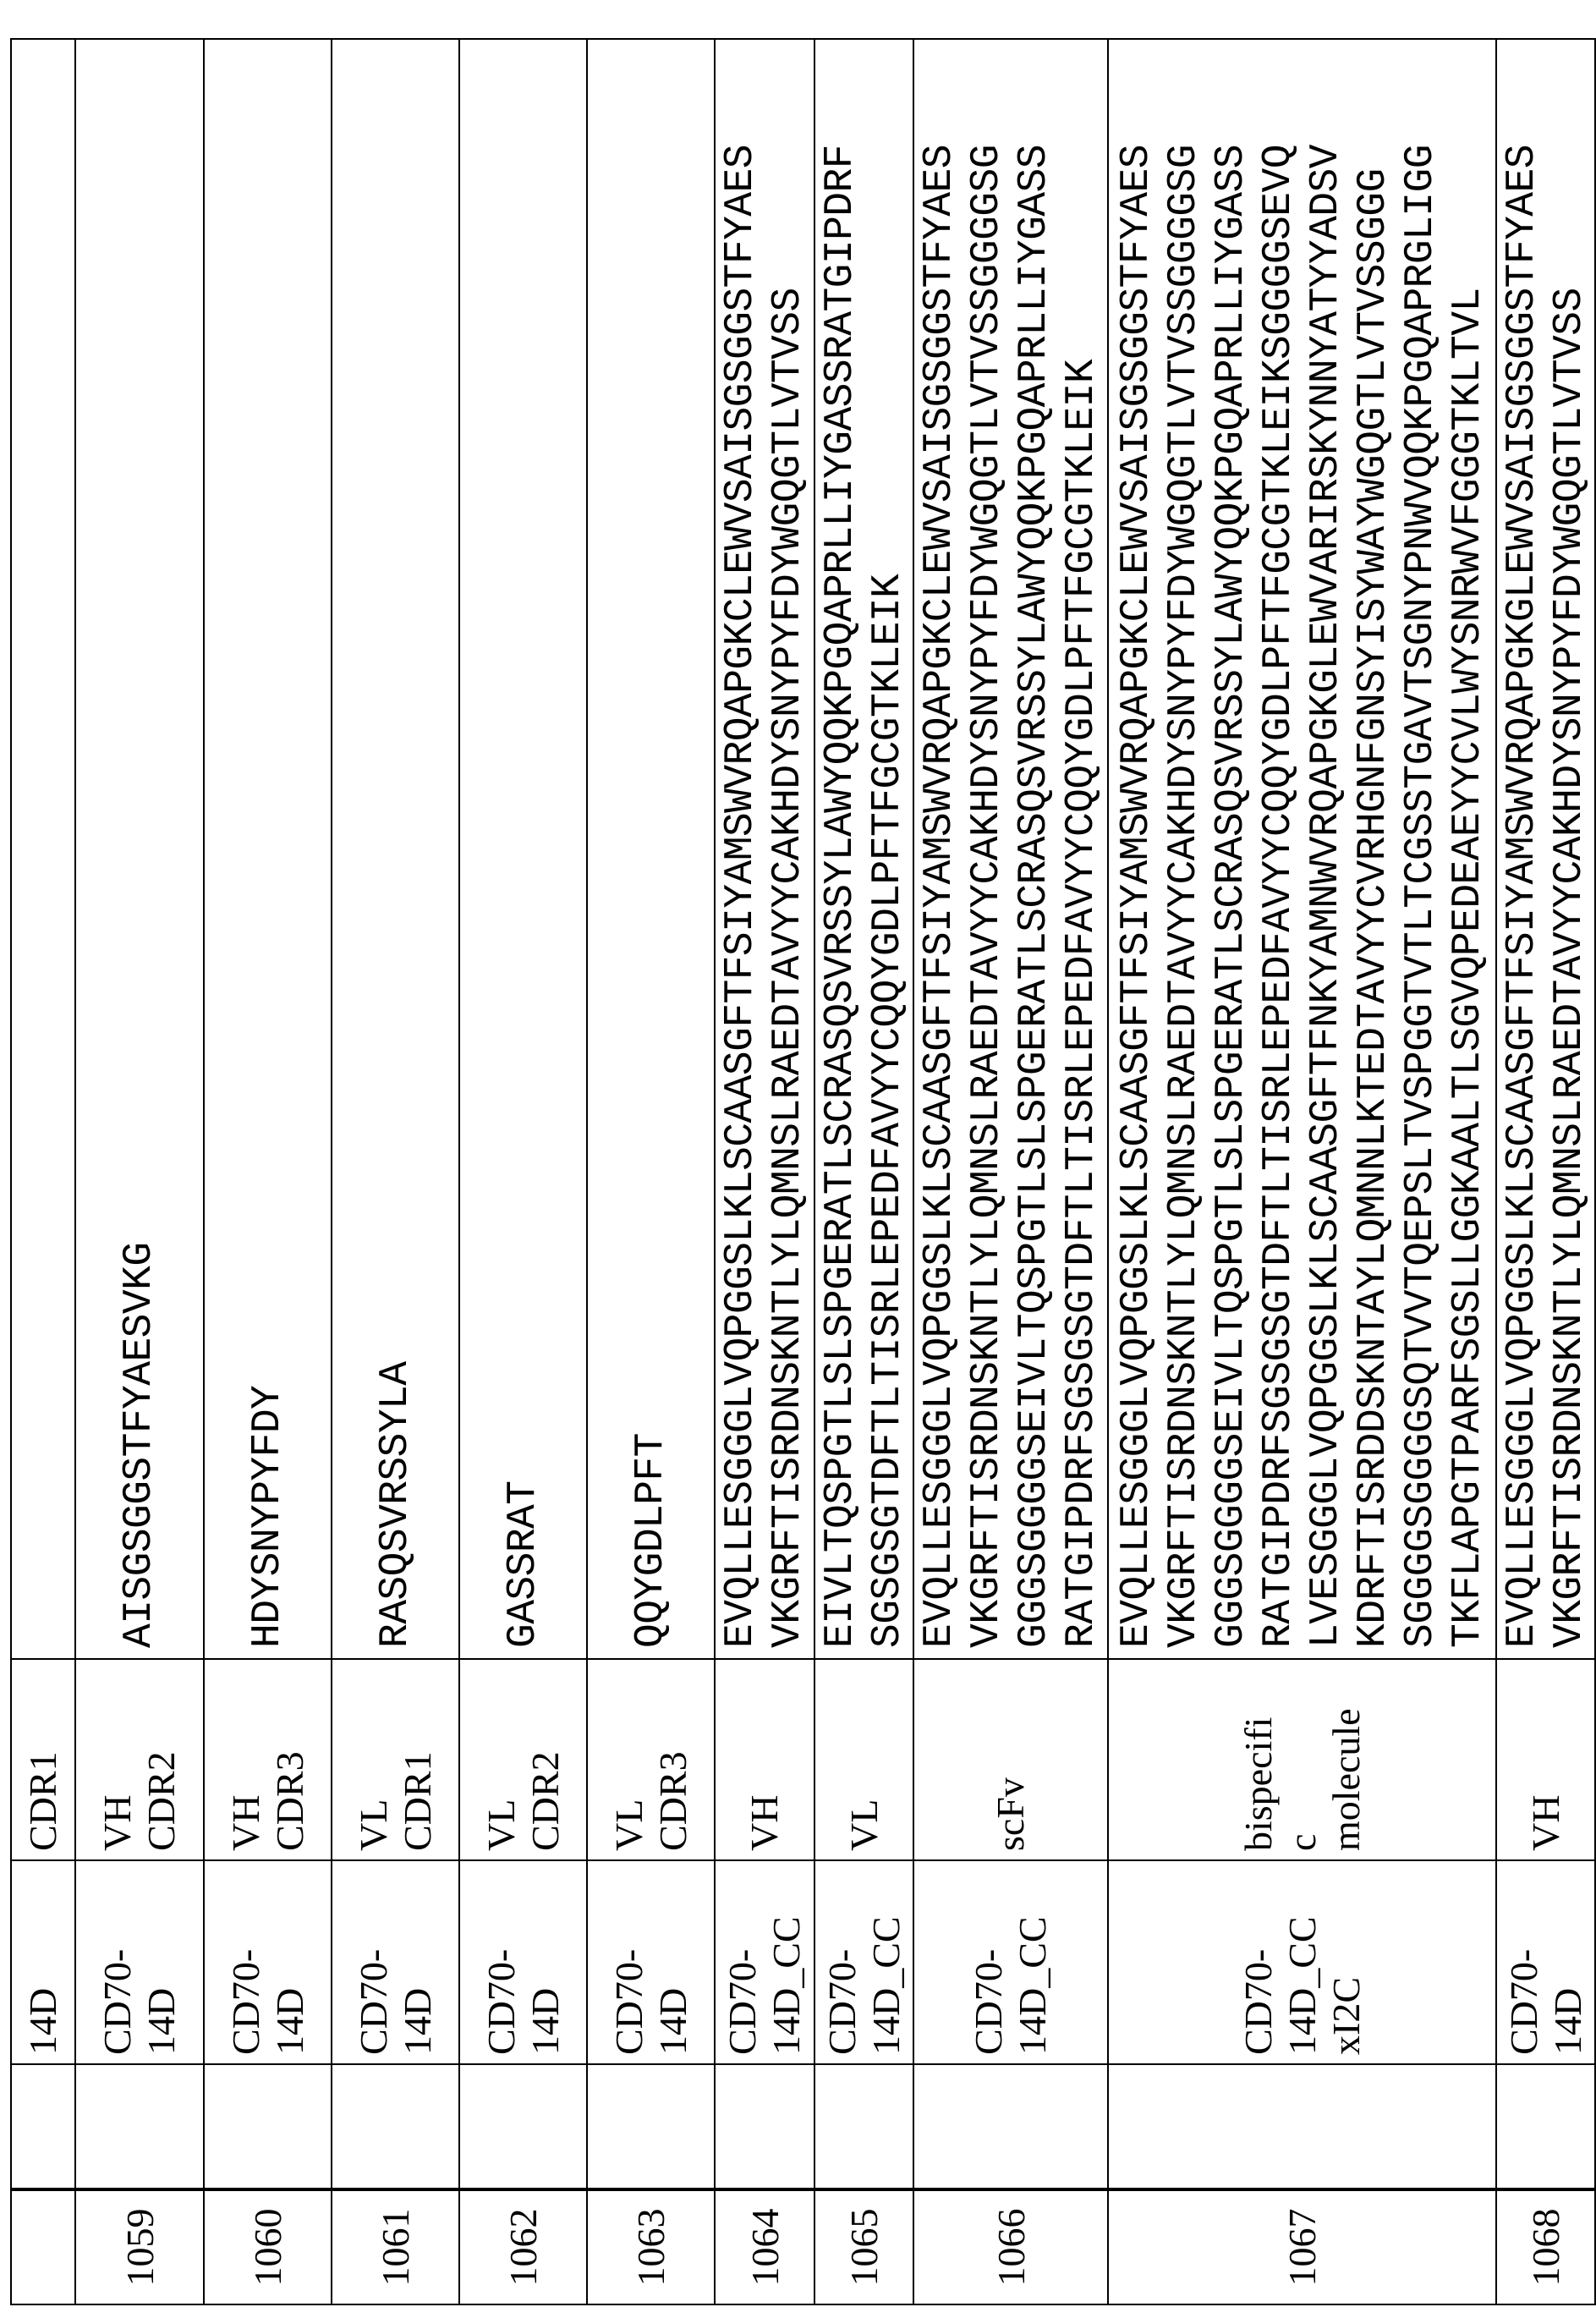 The image size is (1596, 2318). Describe the element at coordinates (863, 1759) in the screenshot. I see `sequence-type-cell: VL` at that location.